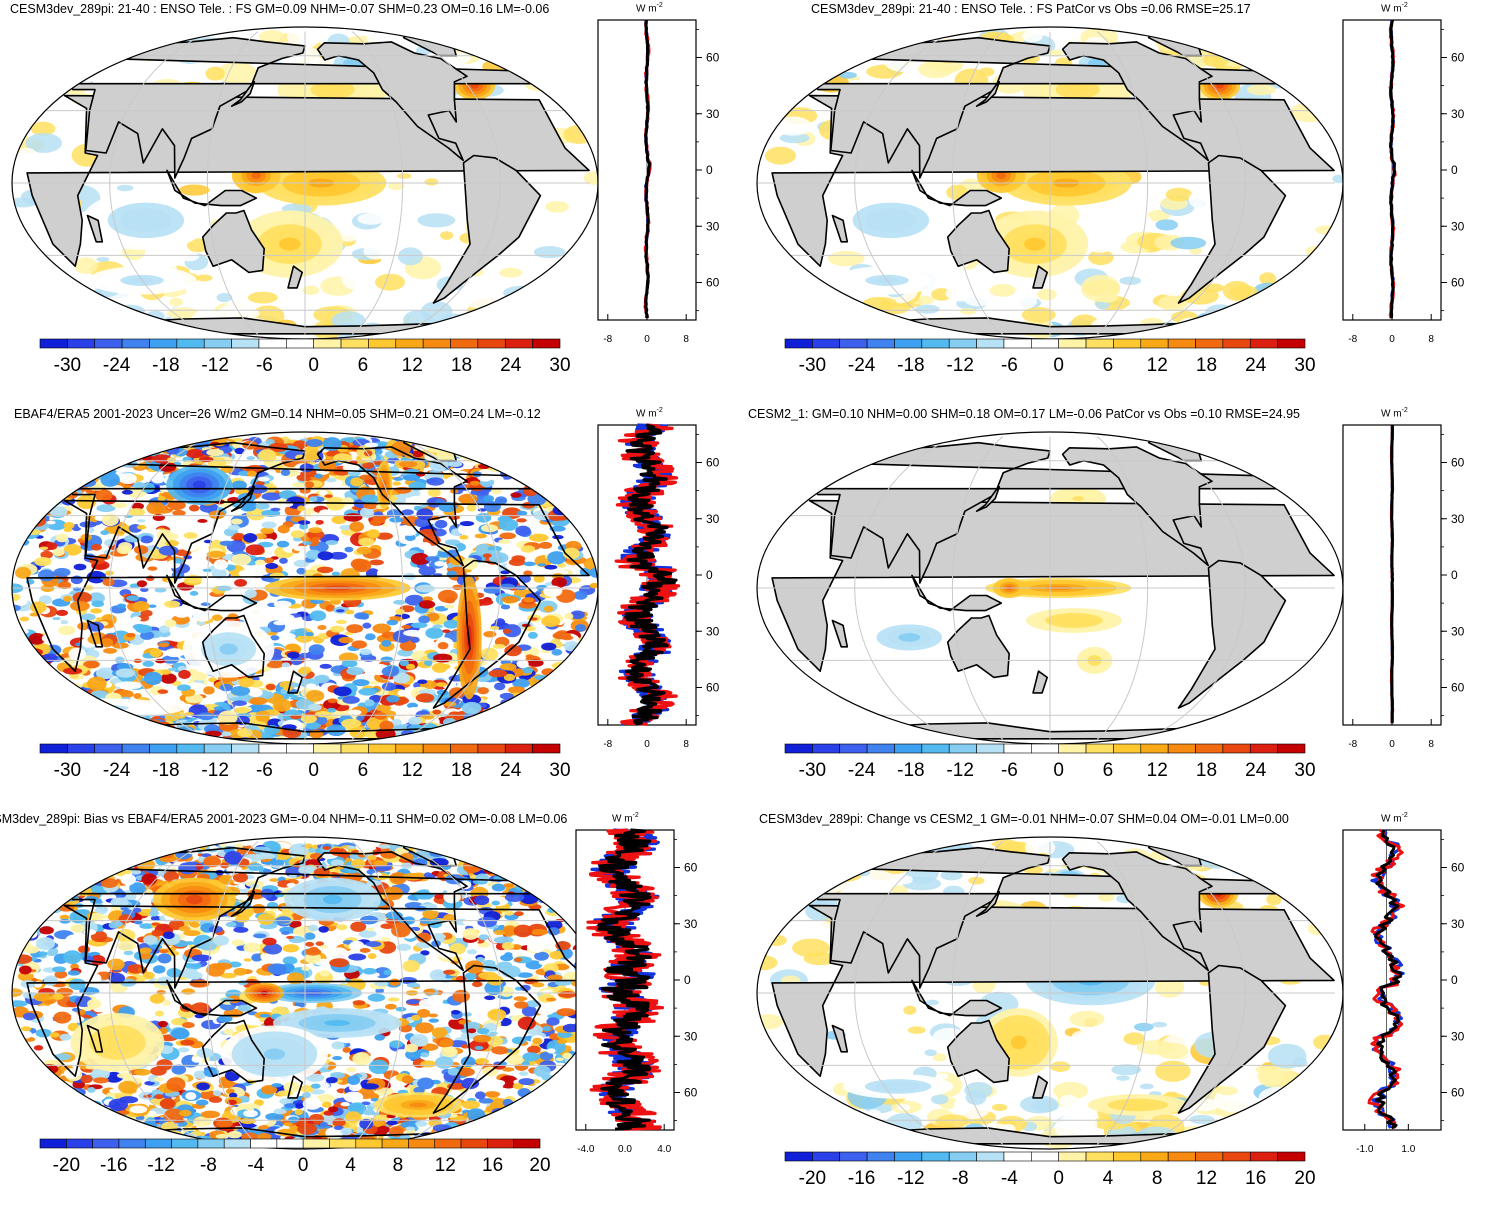 Image resolution: width=1490 pixels, height=1205 pixels. Describe the element at coordinates (516, 470) in the screenshot. I see `coastline` at that location.